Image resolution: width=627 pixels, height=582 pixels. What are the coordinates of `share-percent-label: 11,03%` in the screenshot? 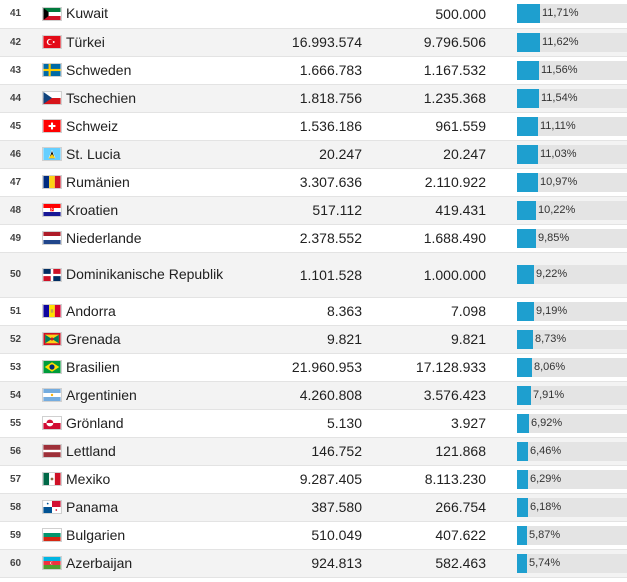 It's located at (558, 153).